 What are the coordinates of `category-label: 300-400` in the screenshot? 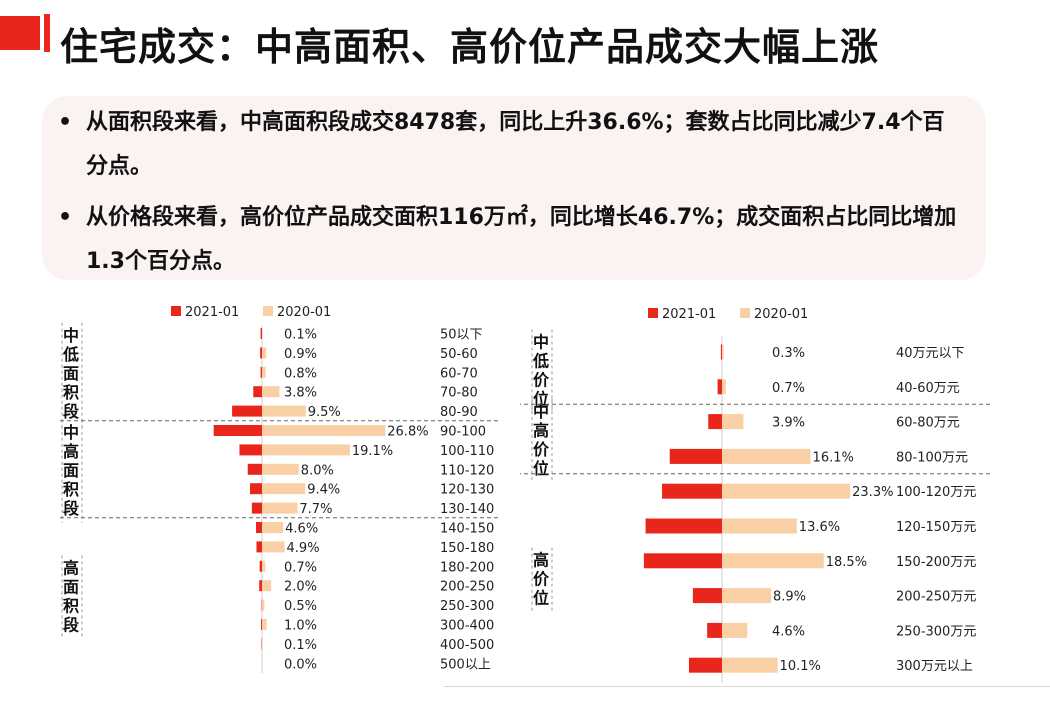 It's located at (467, 626).